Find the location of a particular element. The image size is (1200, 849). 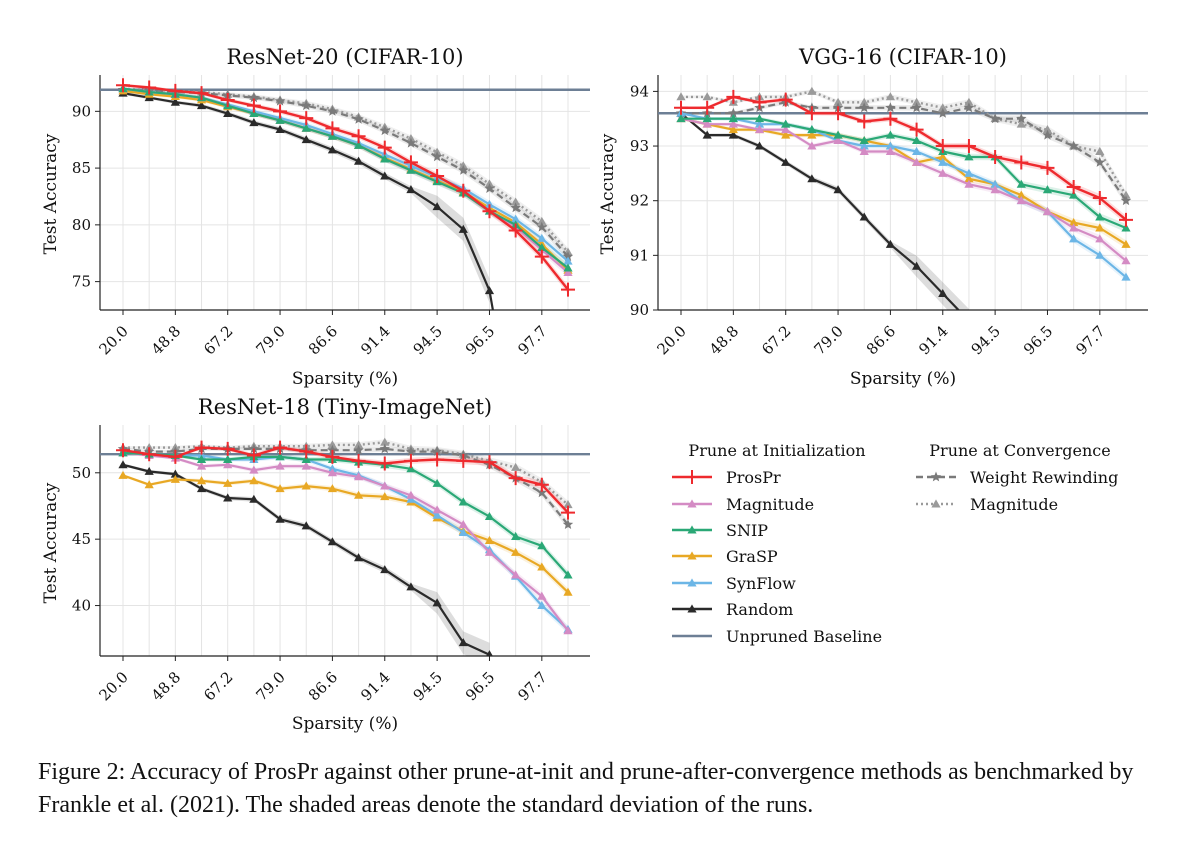

std-band-grasp is located at coordinates (345, 535).